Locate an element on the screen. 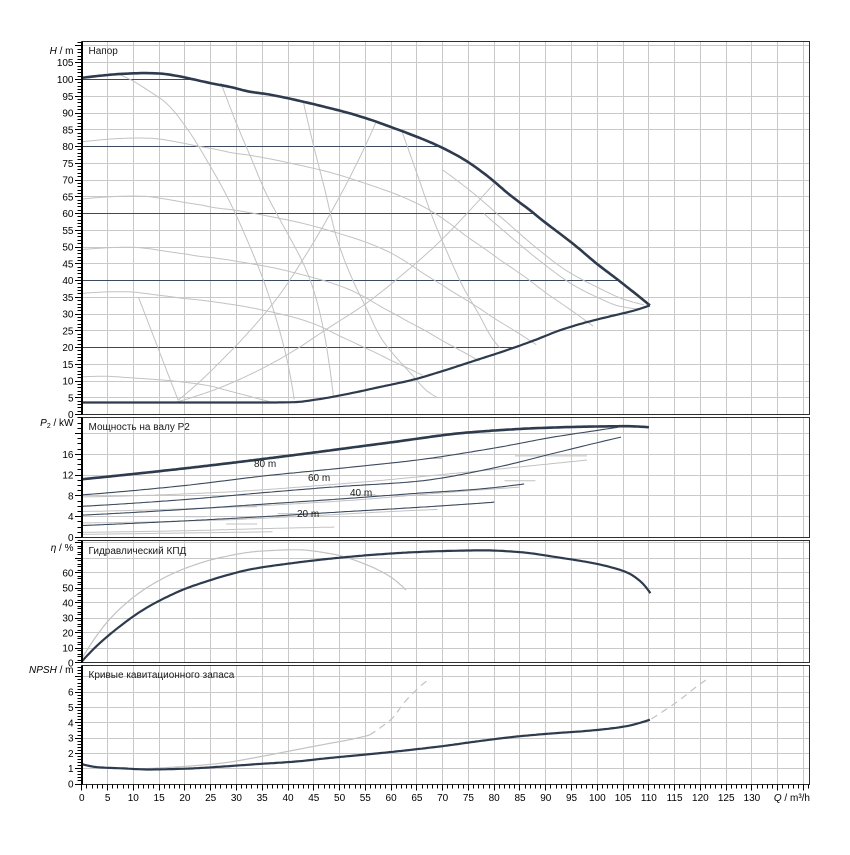 This screenshot has width=850, height=855. svg-text: 1 is located at coordinates (71, 769).